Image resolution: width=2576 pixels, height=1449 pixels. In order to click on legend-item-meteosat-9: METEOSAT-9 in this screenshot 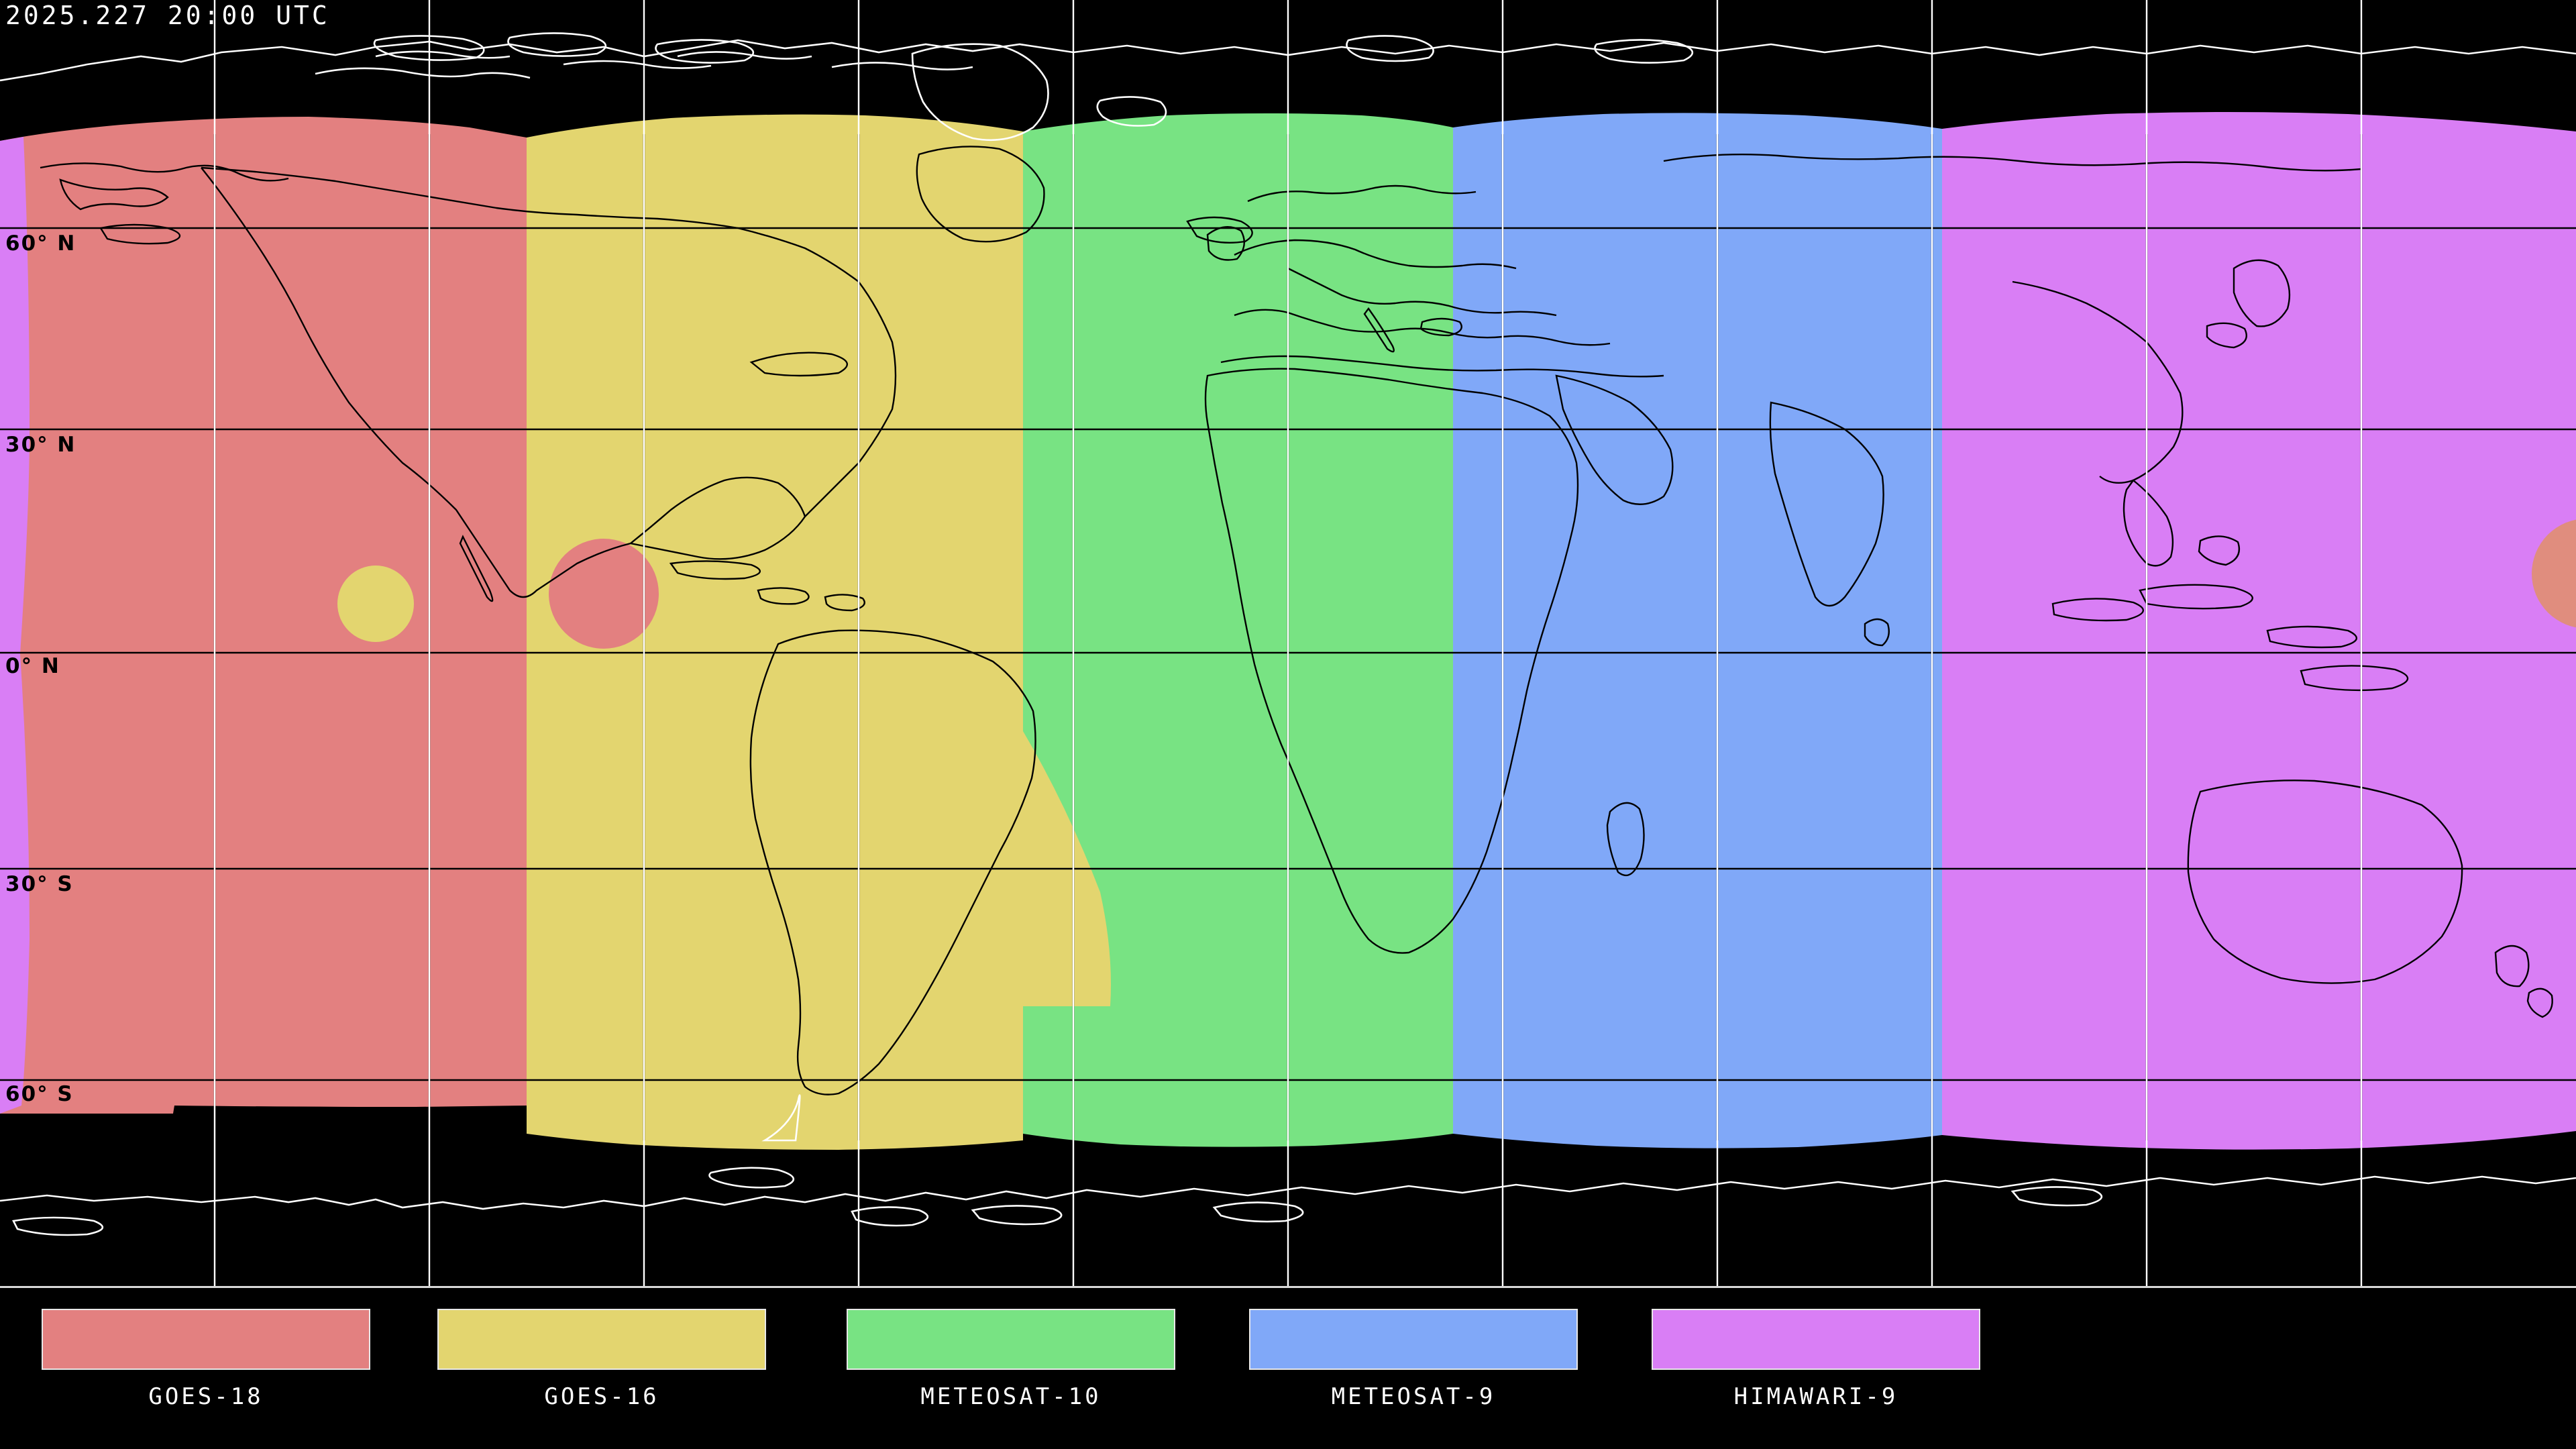, I will do `click(1413, 1369)`.